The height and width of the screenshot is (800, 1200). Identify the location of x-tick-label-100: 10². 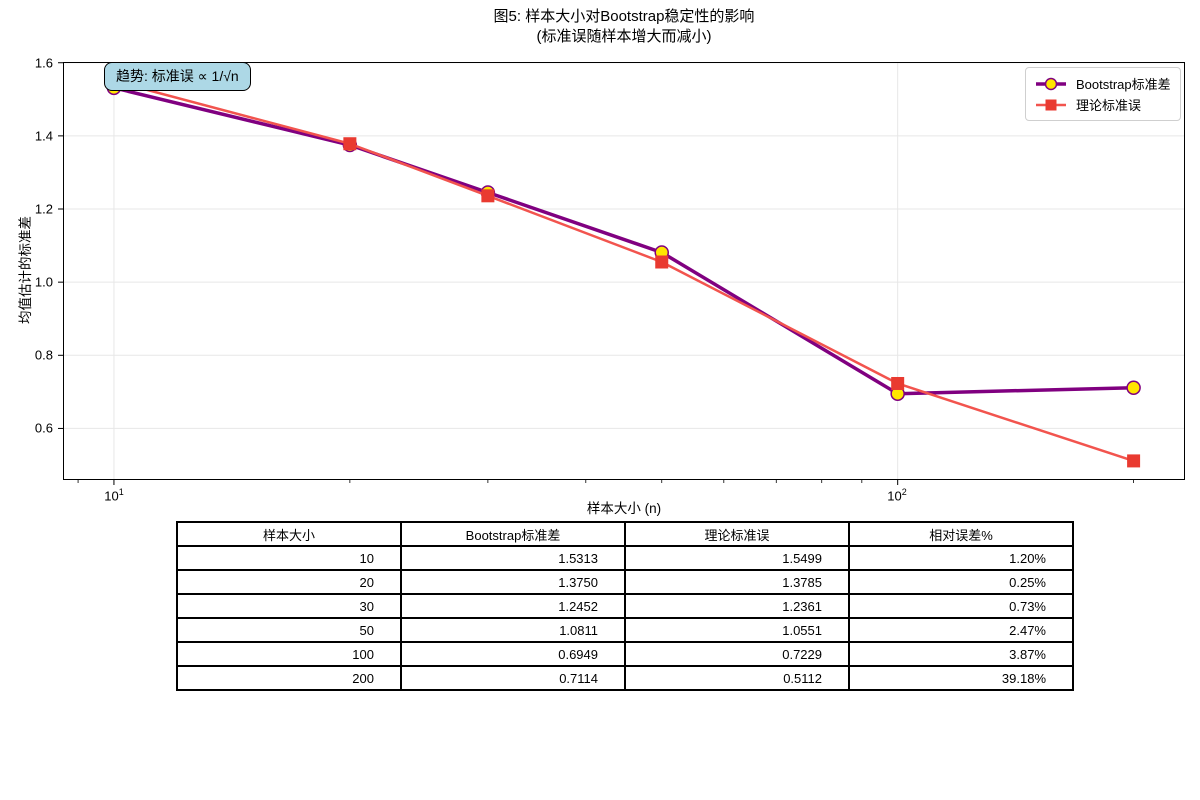
(896, 495).